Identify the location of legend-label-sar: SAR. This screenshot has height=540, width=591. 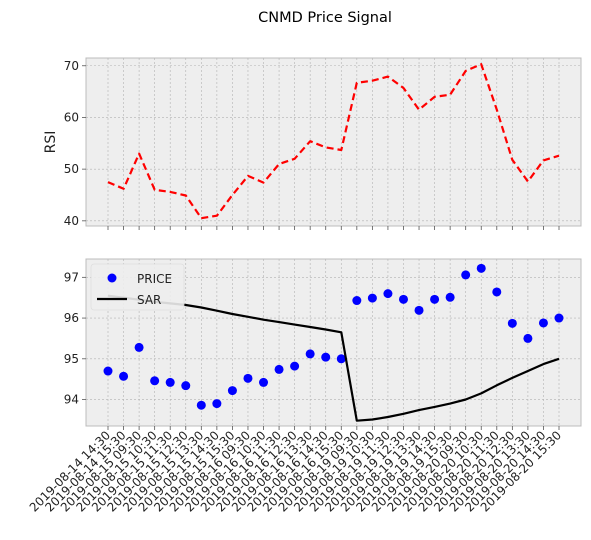
(149, 300).